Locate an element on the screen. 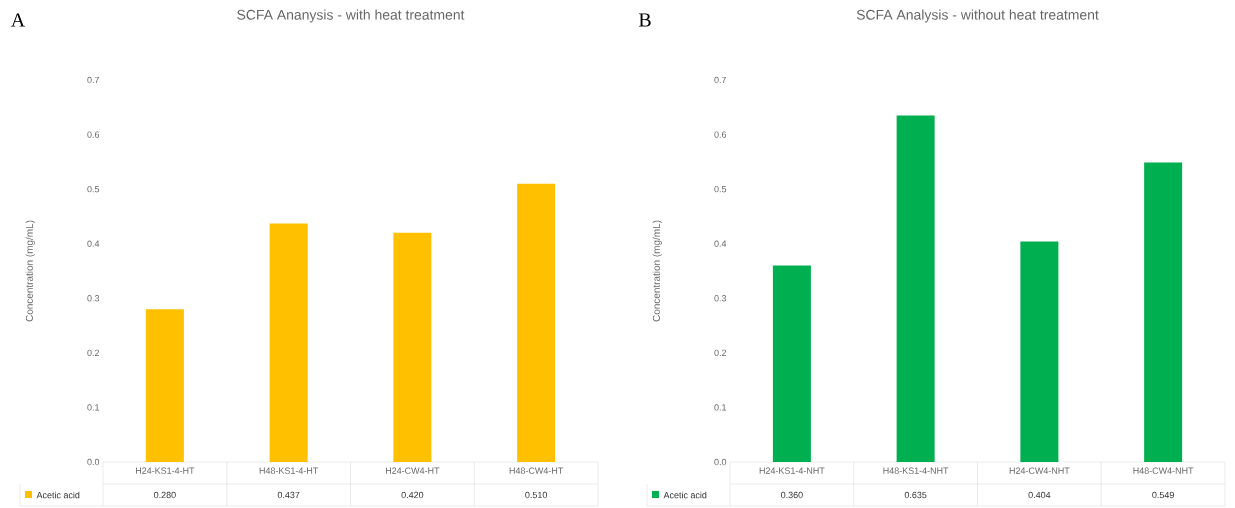 The width and height of the screenshot is (1235, 508). data-label: 0.360 is located at coordinates (792, 495).